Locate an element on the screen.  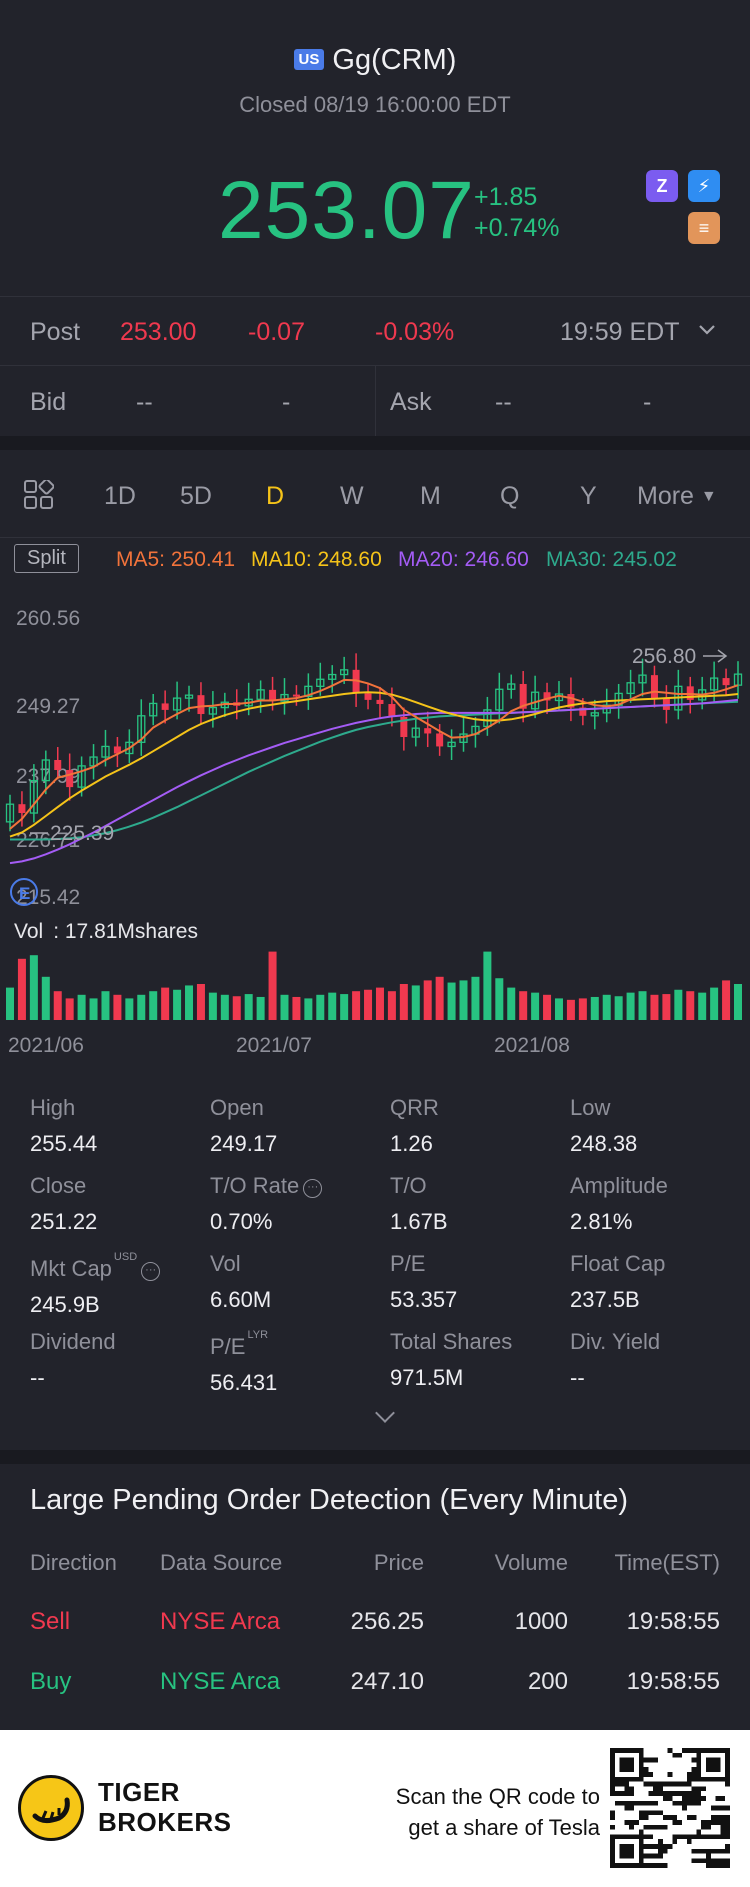
tab-m: M is located at coordinates (430, 496).